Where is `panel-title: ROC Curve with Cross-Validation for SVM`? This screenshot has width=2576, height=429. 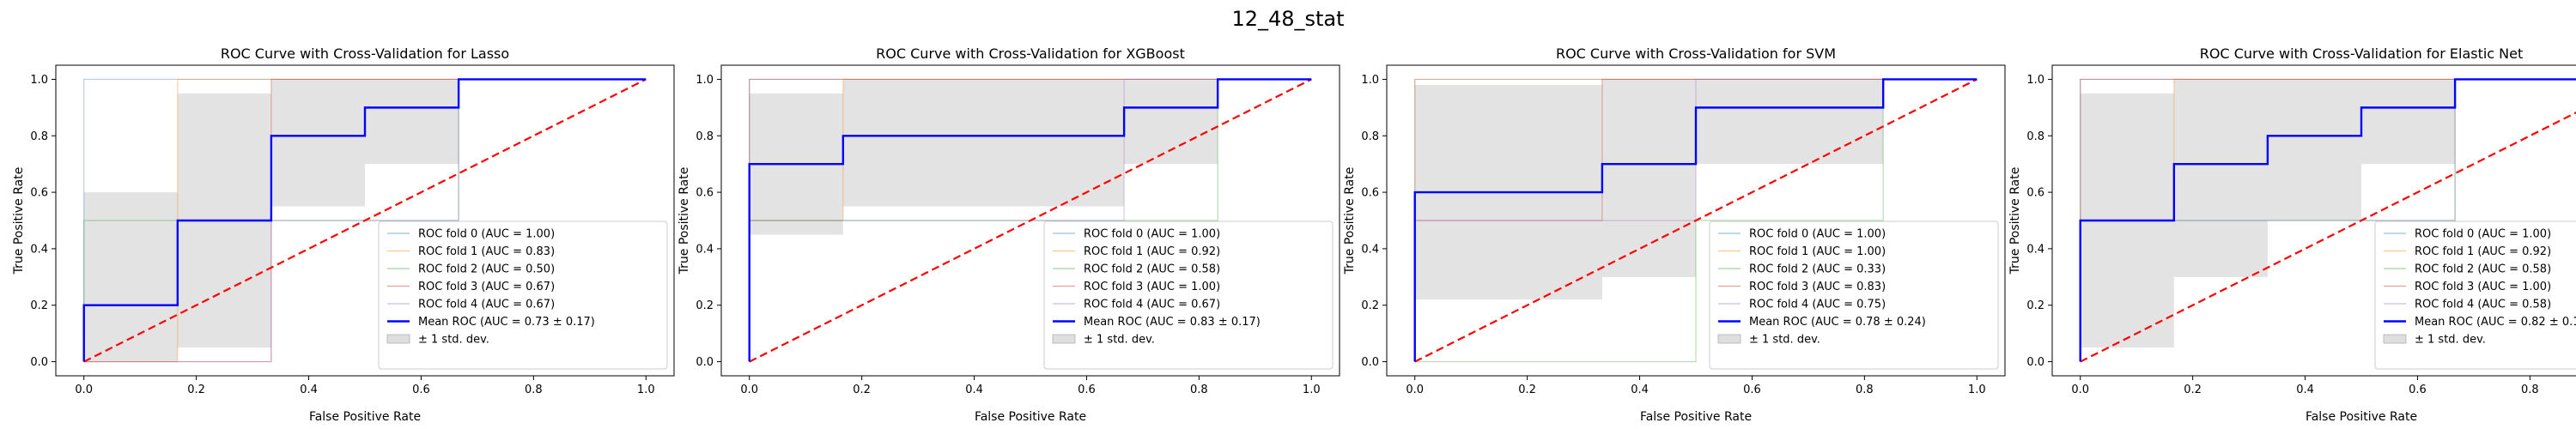
panel-title: ROC Curve with Cross-Validation for SVM is located at coordinates (1696, 53).